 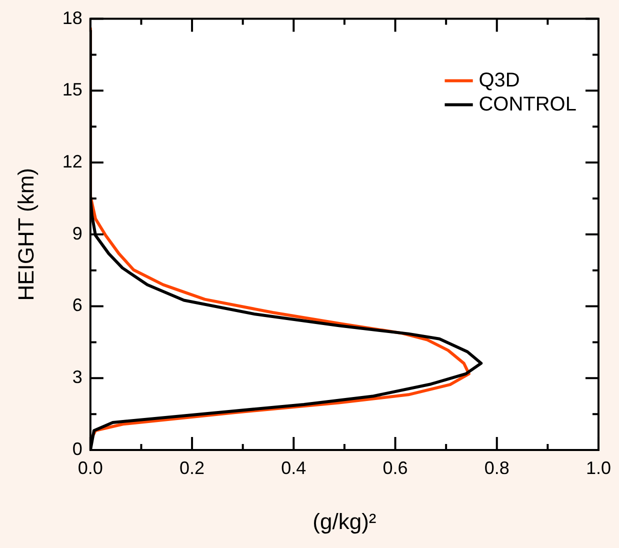 I want to click on y-tick-label: 3, so click(x=77, y=377).